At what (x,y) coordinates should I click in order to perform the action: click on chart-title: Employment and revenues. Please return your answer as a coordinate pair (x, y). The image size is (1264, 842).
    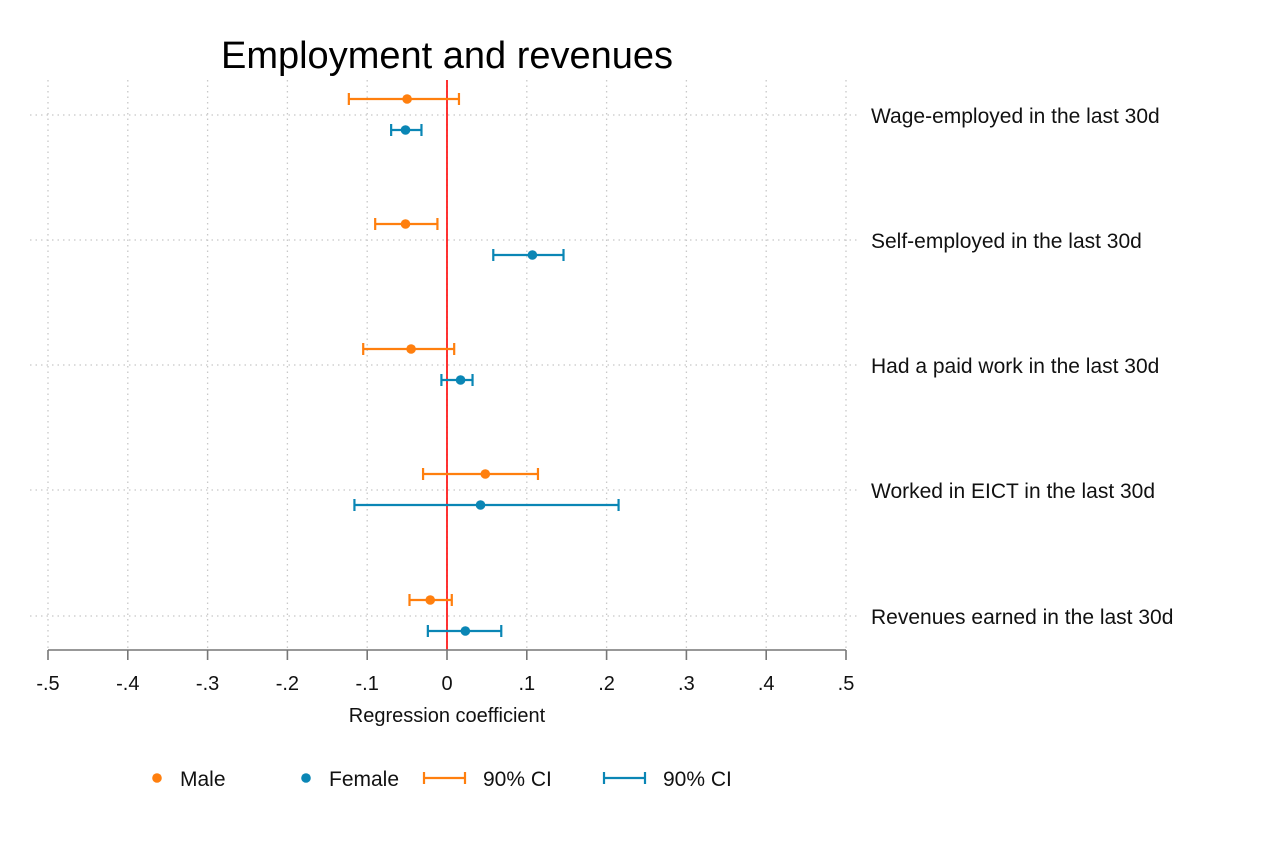
    Looking at the image, I should click on (447, 56).